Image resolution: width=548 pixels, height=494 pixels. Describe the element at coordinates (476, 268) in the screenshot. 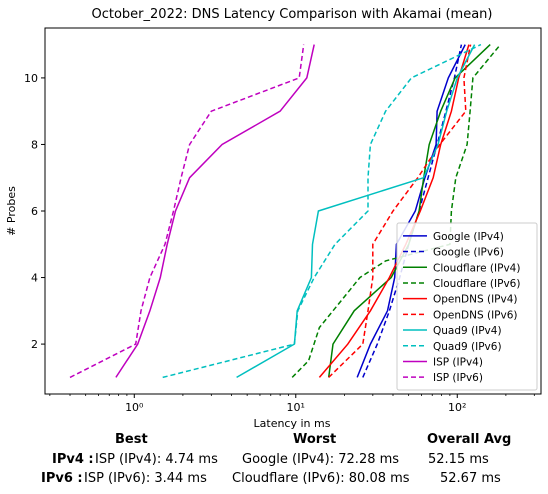

I see `legend-label: Cloudflare (IPv4)` at that location.